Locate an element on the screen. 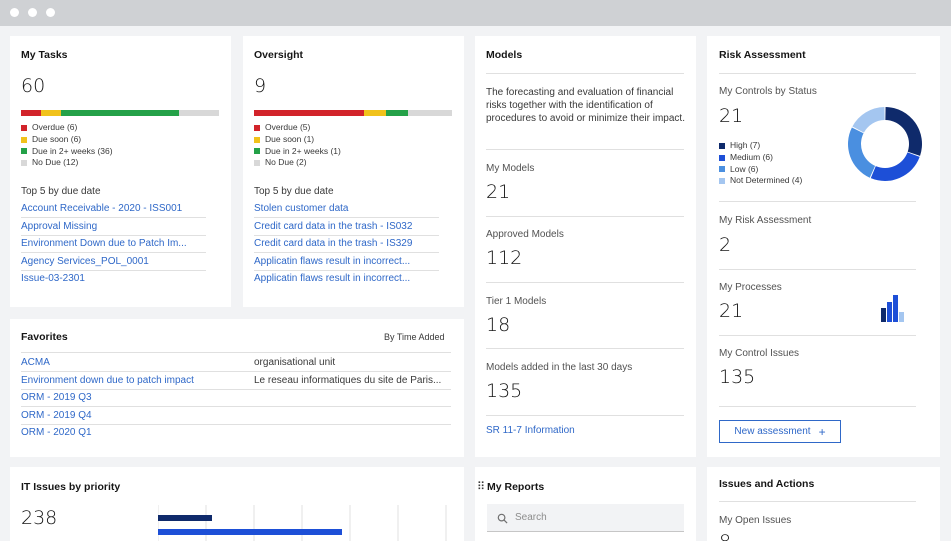 The height and width of the screenshot is (541, 951). legend-label: Due soon (1) is located at coordinates (290, 138).